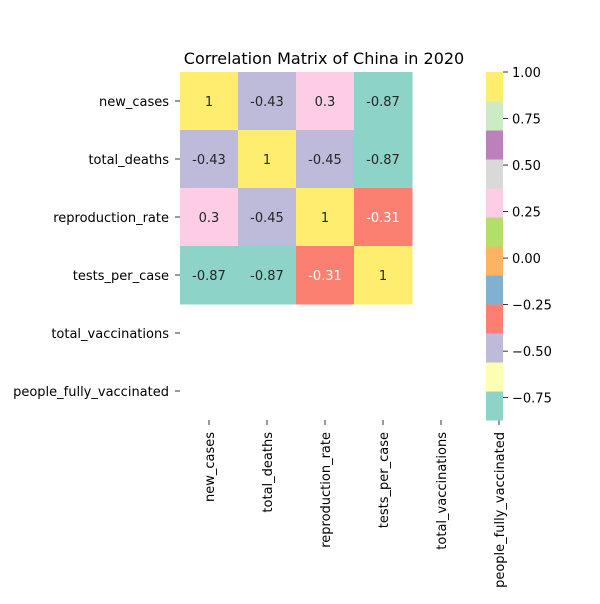 The image size is (600, 604). Describe the element at coordinates (526, 166) in the screenshot. I see `colorbar-tick-label: 0.50` at that location.